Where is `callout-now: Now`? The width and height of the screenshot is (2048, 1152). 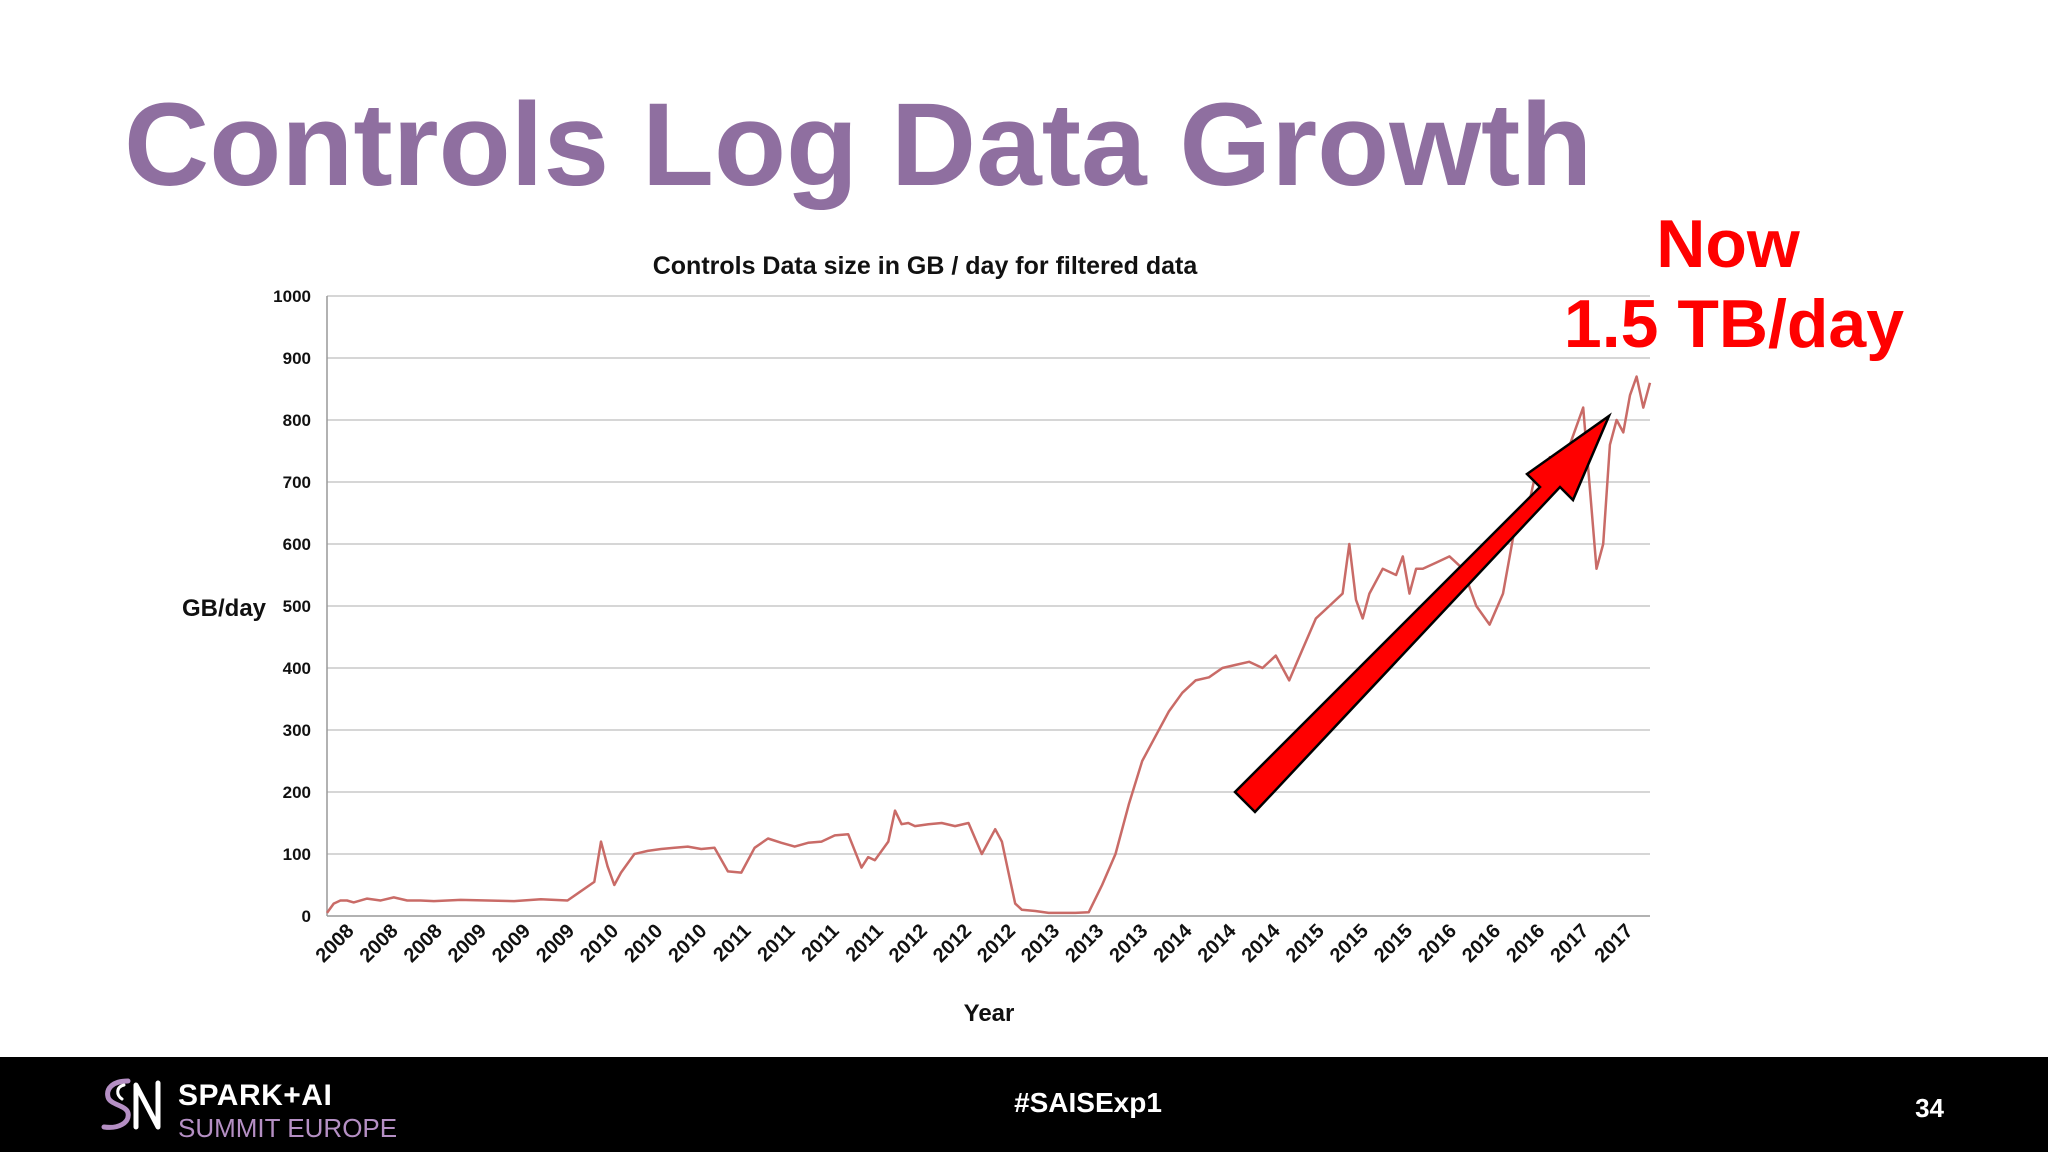
callout-now: Now is located at coordinates (1728, 244).